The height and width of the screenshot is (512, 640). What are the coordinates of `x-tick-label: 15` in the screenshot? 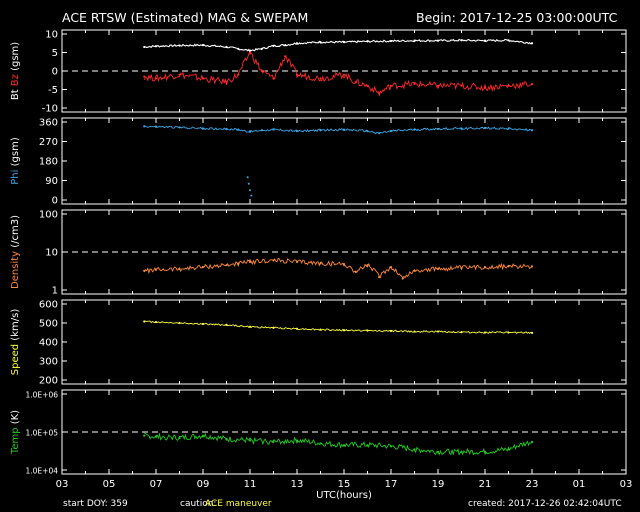 It's located at (344, 484).